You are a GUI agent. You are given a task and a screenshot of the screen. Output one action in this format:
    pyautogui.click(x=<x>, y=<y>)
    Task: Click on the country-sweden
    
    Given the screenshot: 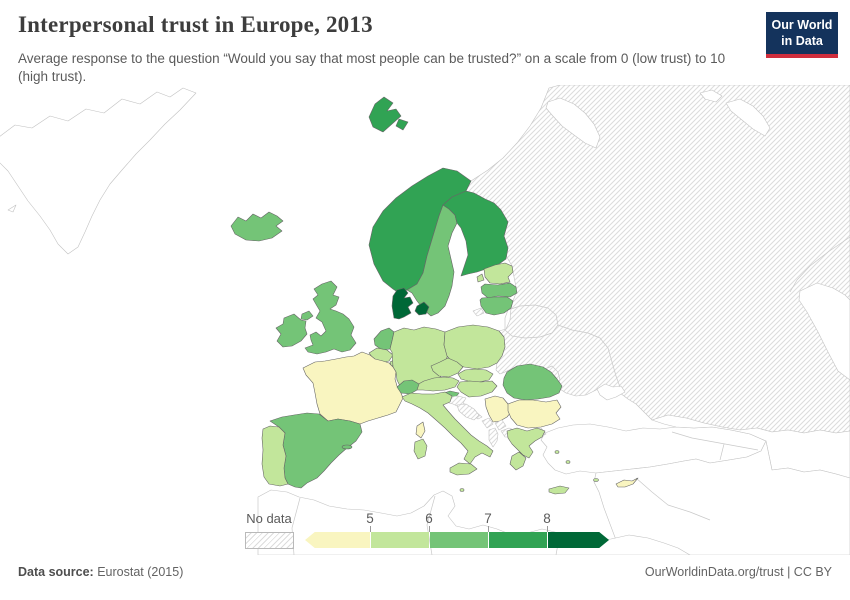 What is the action you would take?
    pyautogui.click(x=432, y=260)
    